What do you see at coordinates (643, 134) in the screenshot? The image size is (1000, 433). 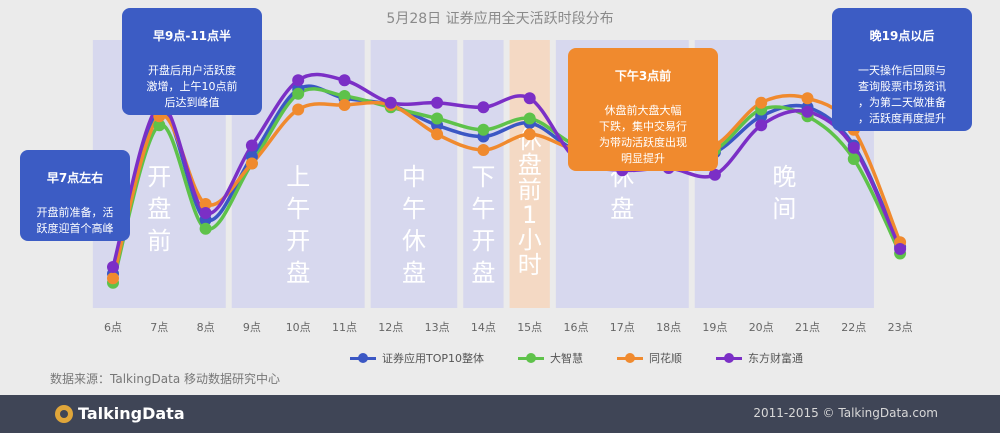 I see `callout-body: 休盘前大盘大幅 下跌，集中交易行 为带动活跃度出现 明显提升` at bounding box center [643, 134].